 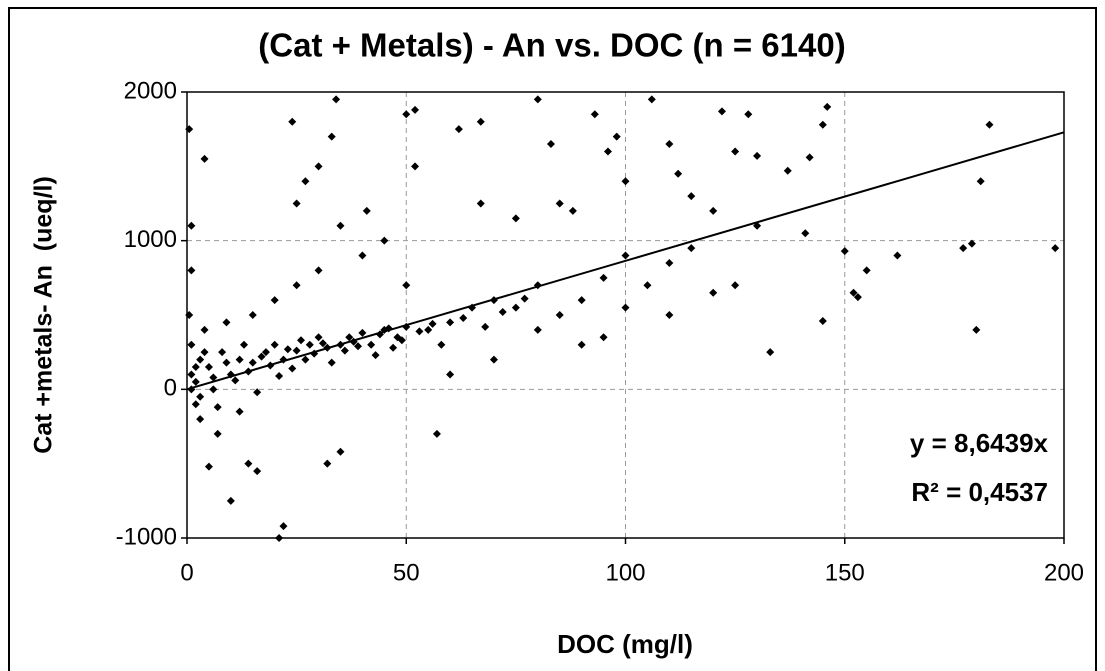 What do you see at coordinates (625, 644) in the screenshot?
I see `x-axis-label: DOC (mg/l)` at bounding box center [625, 644].